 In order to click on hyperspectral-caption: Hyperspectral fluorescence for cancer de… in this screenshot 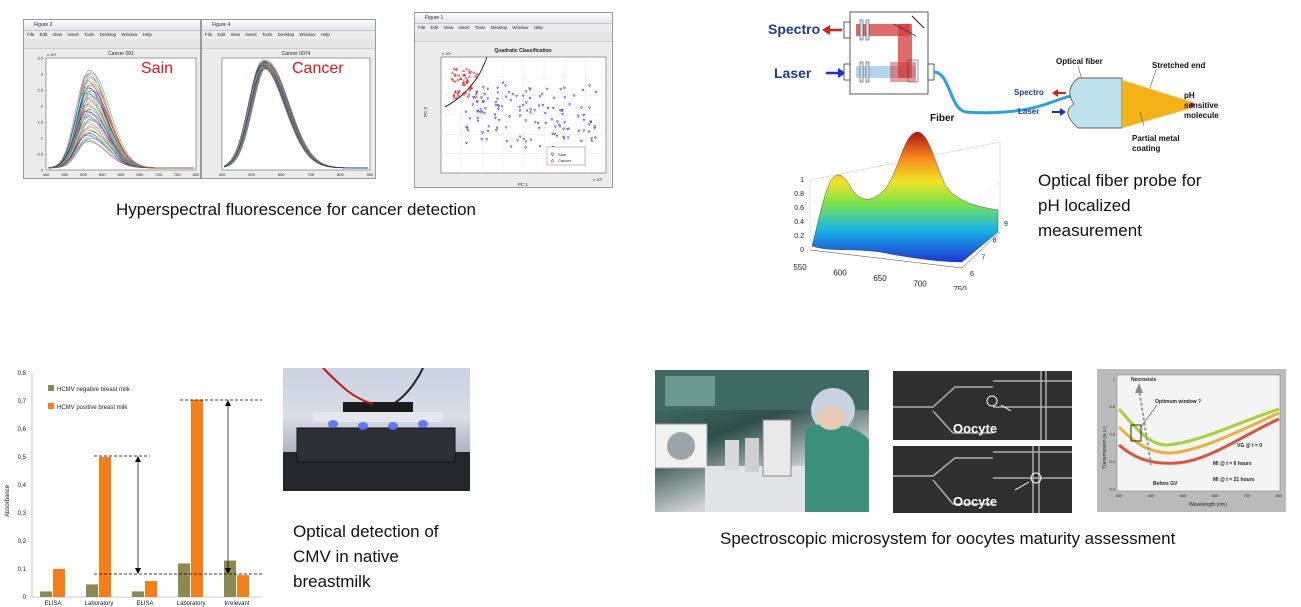, I will do `click(296, 209)`.